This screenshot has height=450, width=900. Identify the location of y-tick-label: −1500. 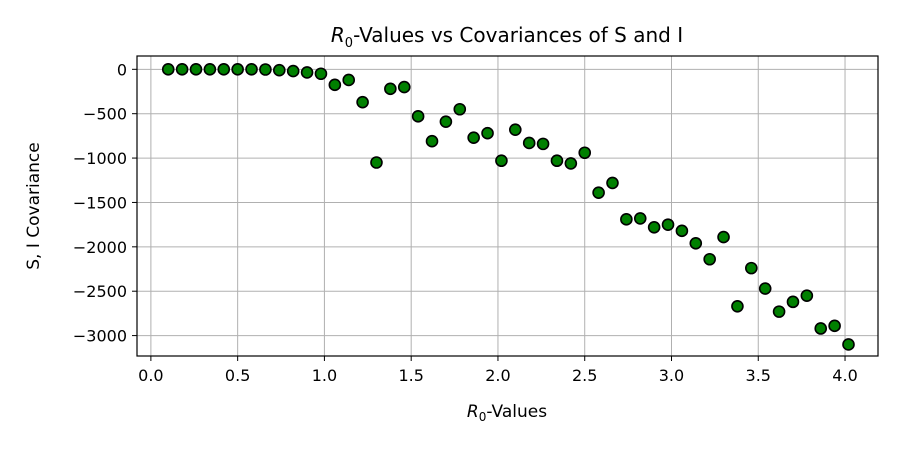
(100, 202).